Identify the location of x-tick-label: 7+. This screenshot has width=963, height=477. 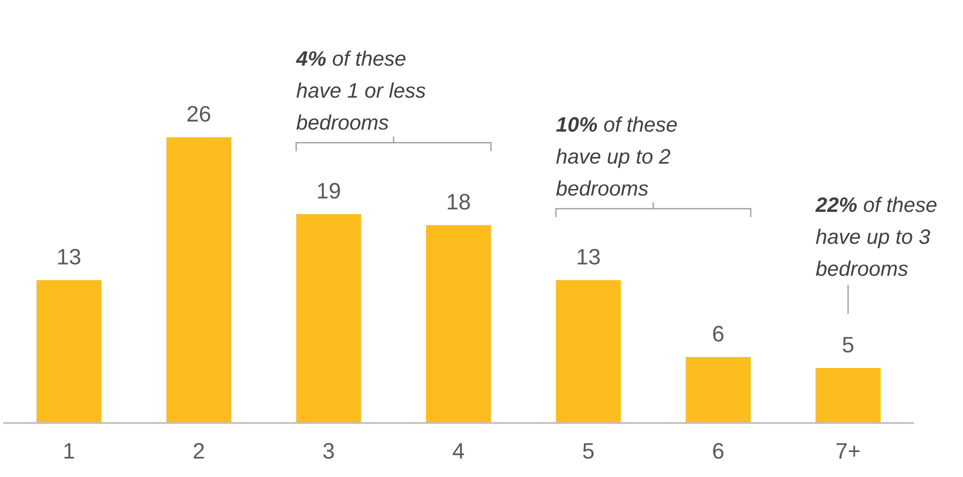
(848, 451).